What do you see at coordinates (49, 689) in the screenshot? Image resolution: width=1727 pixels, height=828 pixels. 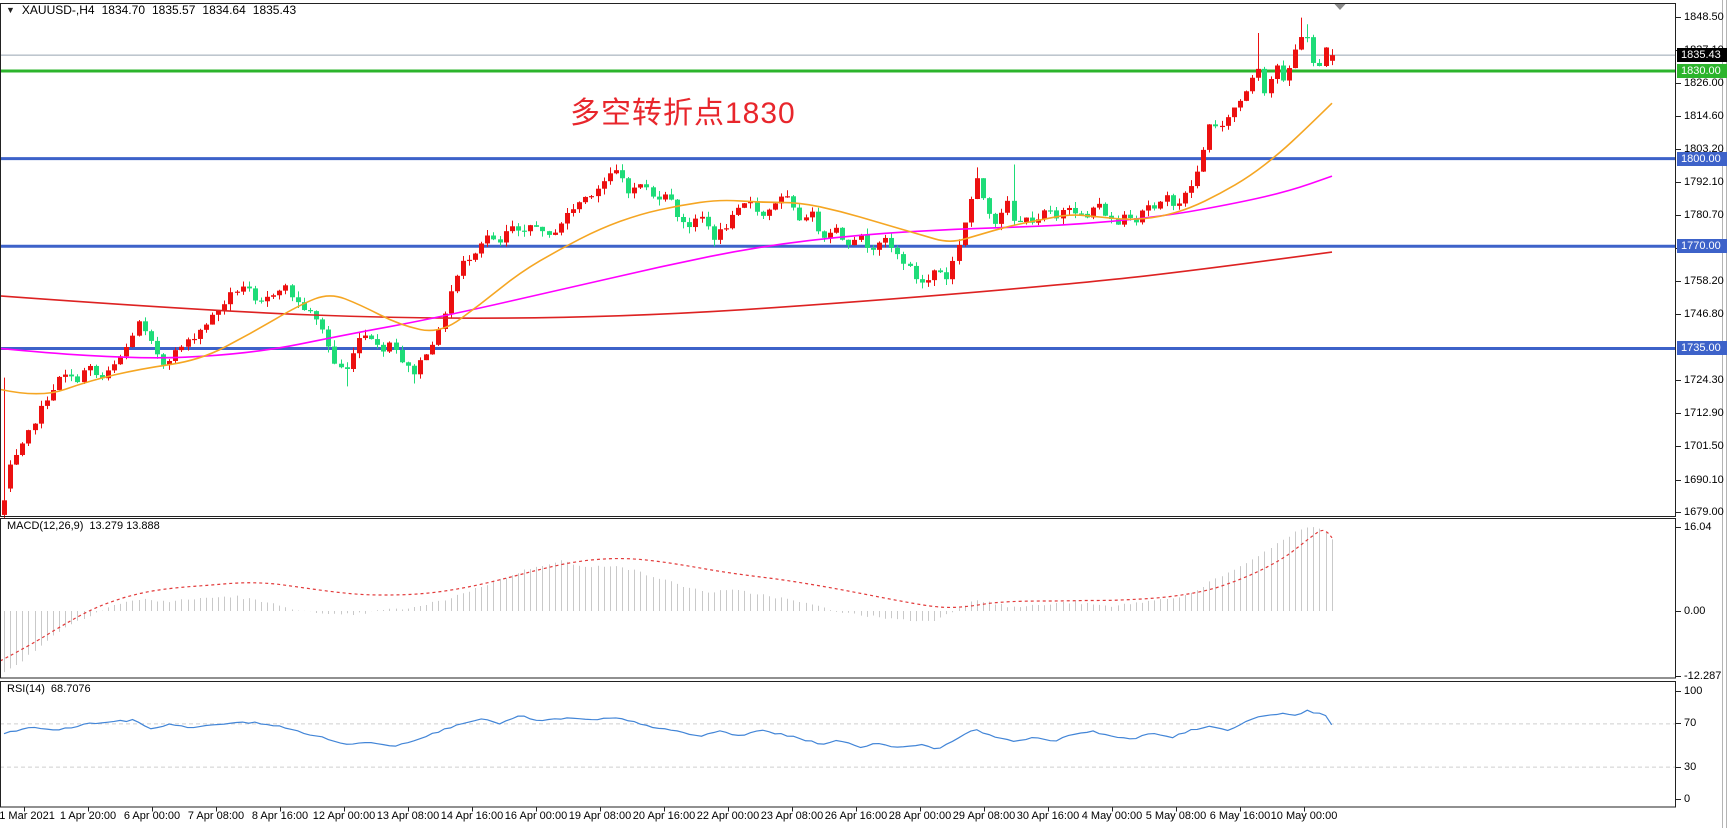 I see `rsi-indicator-label: RSI(14) 68.7076` at bounding box center [49, 689].